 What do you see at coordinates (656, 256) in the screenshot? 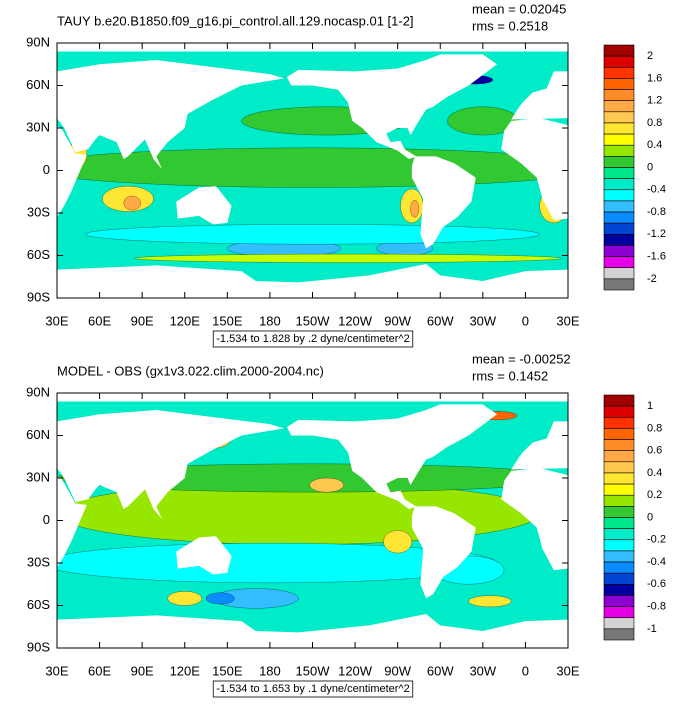
I see `colorbar-label: -1.6` at bounding box center [656, 256].